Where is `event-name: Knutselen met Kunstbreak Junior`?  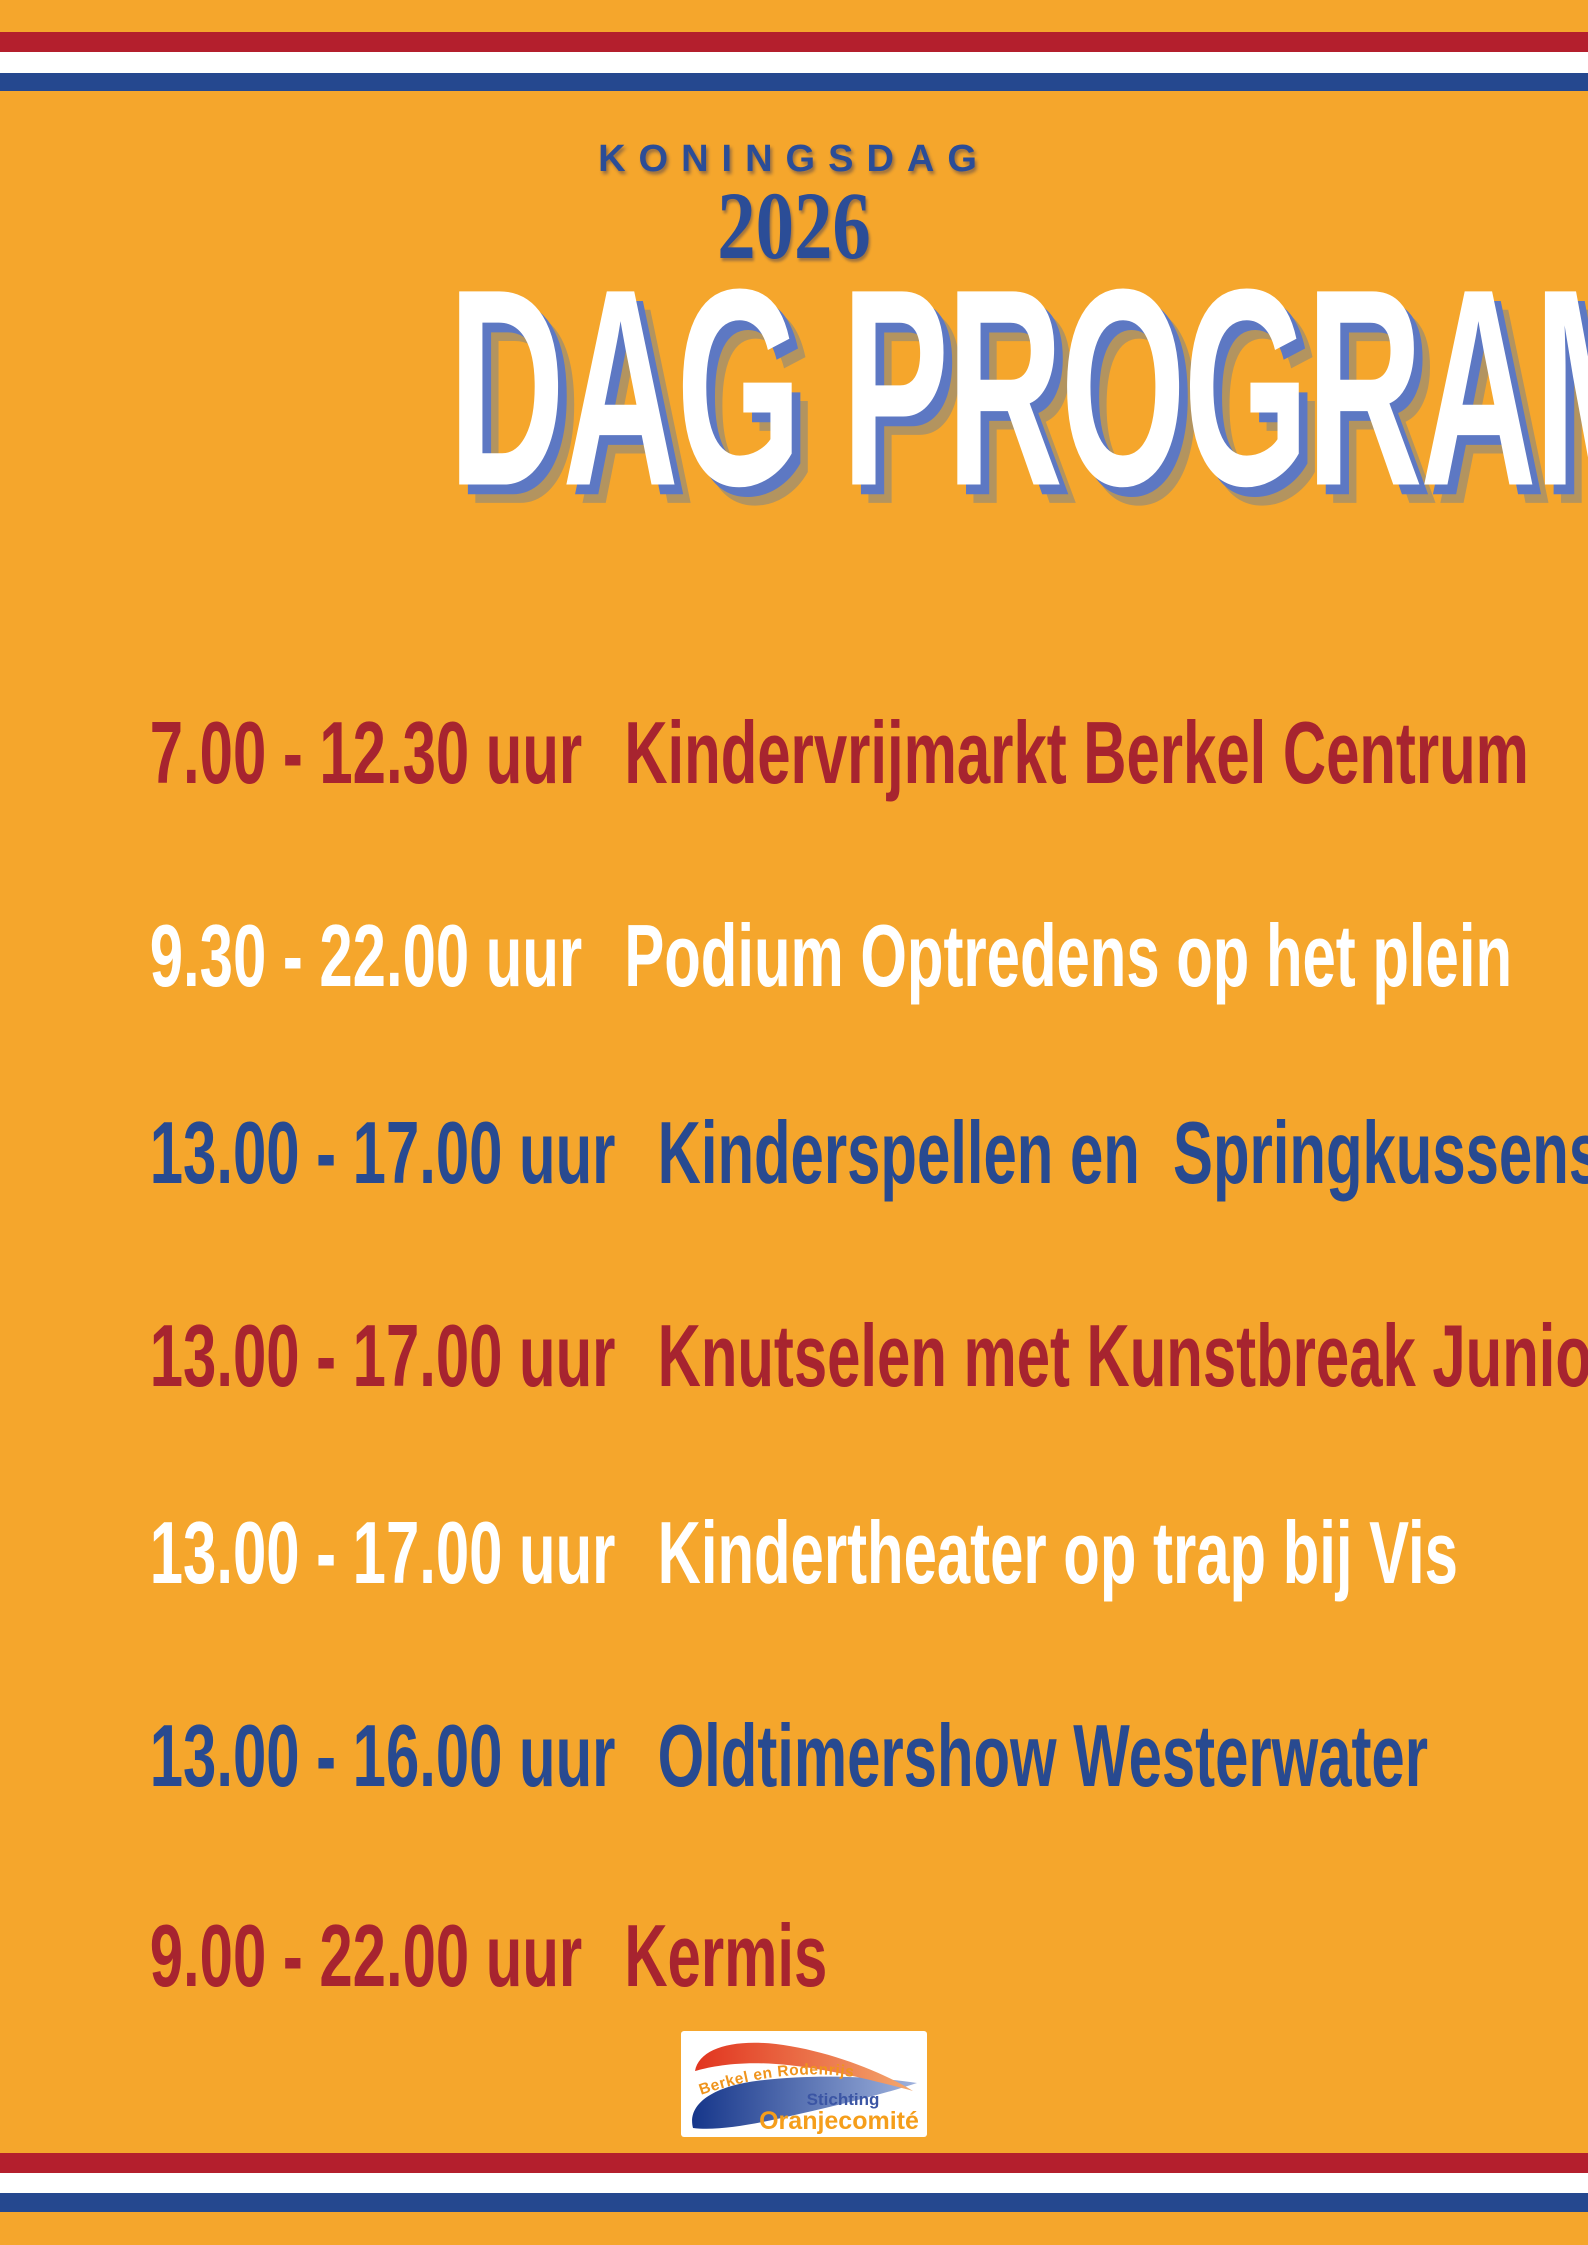
event-name: Knutselen met Kunstbreak Junior is located at coordinates (1122, 1355).